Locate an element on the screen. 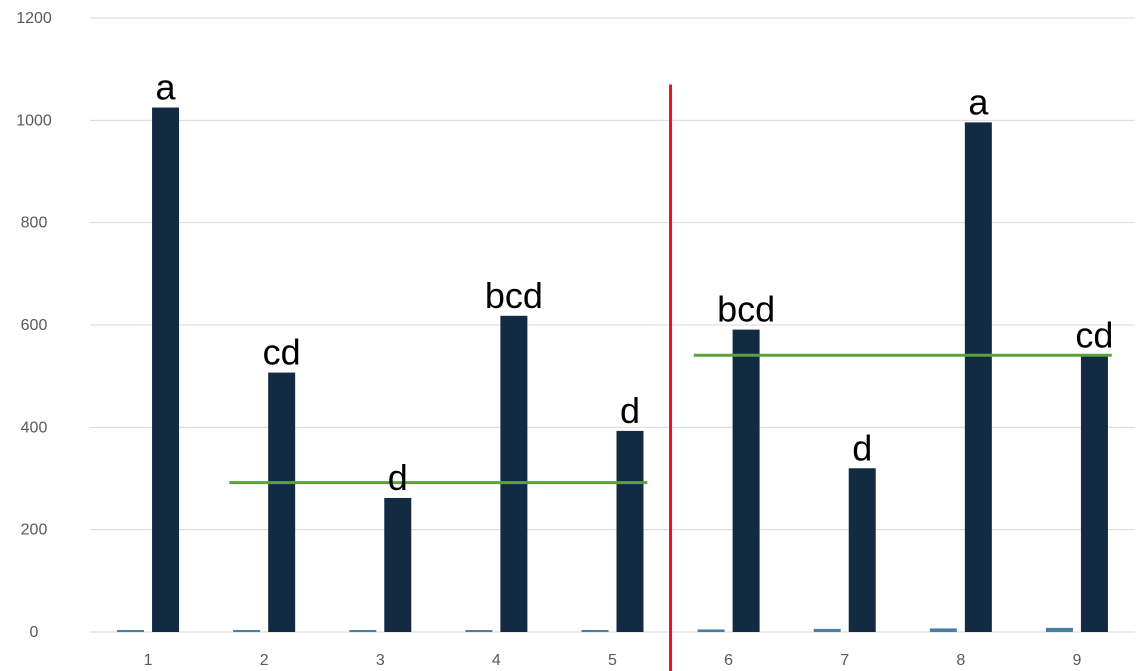 The width and height of the screenshot is (1143, 671). y-tick-label: 1000 is located at coordinates (34, 120).